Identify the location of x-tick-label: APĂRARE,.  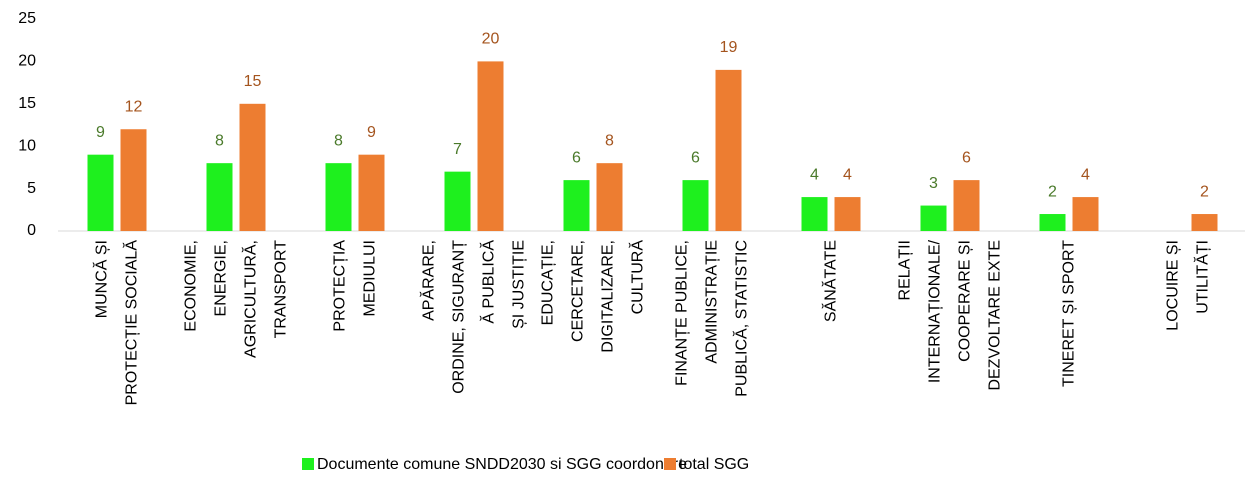
(428, 280).